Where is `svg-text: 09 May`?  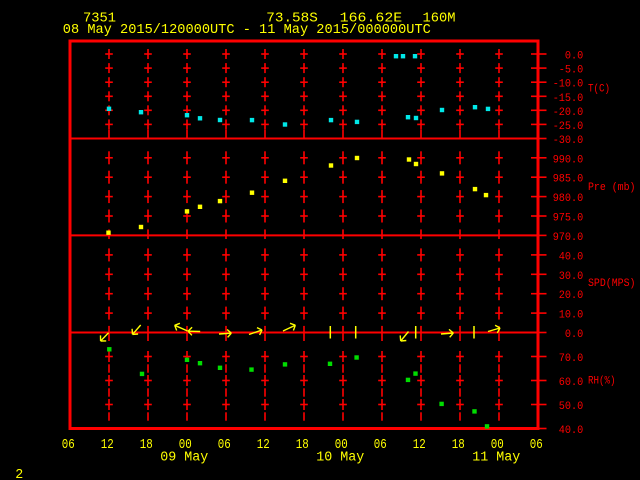 svg-text: 09 May is located at coordinates (184, 458).